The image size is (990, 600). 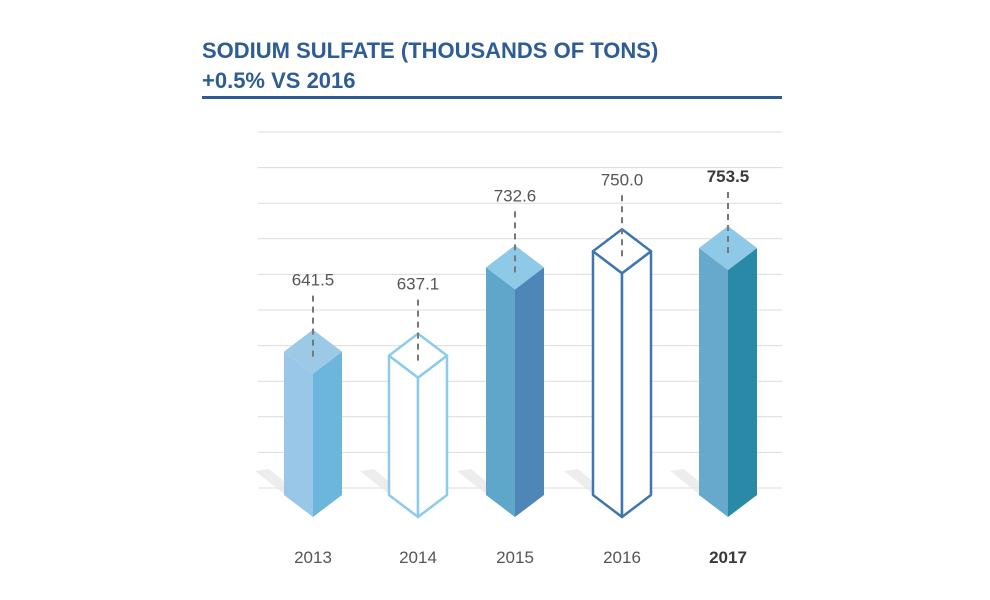 I want to click on value-label: 750.0, so click(x=622, y=179).